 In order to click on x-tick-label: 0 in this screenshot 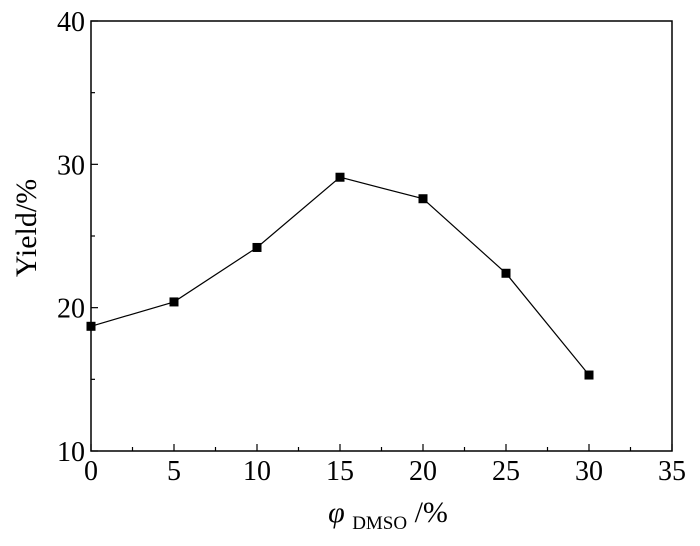, I will do `click(91, 471)`.